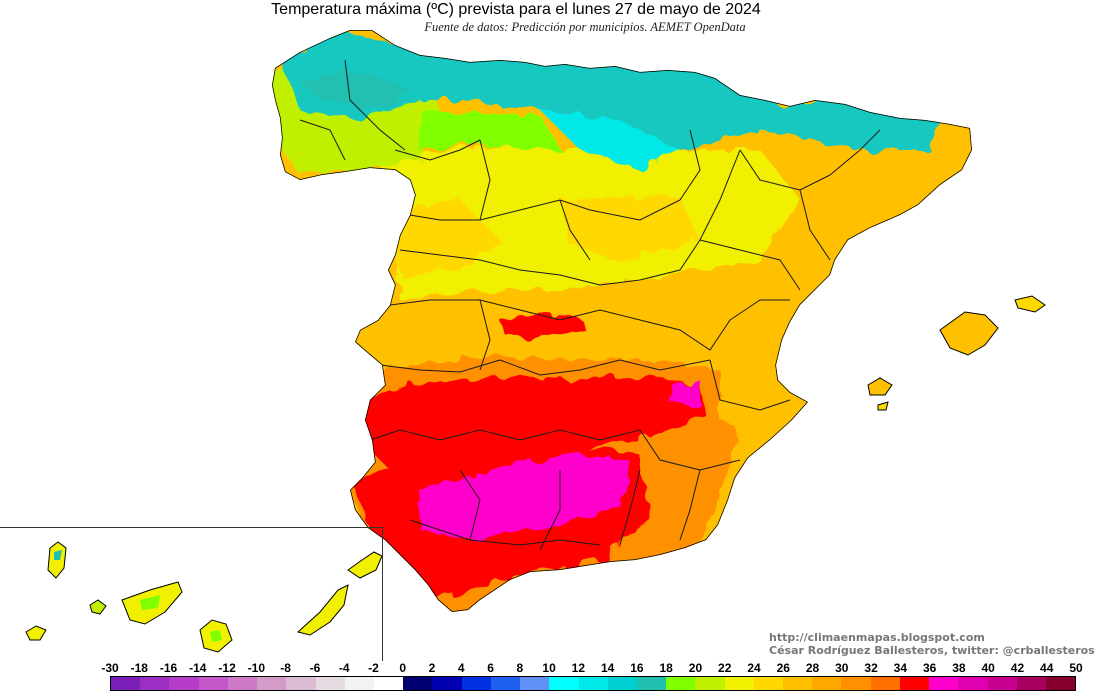 The height and width of the screenshot is (696, 1098). I want to click on legend-label: -12, so click(227, 668).